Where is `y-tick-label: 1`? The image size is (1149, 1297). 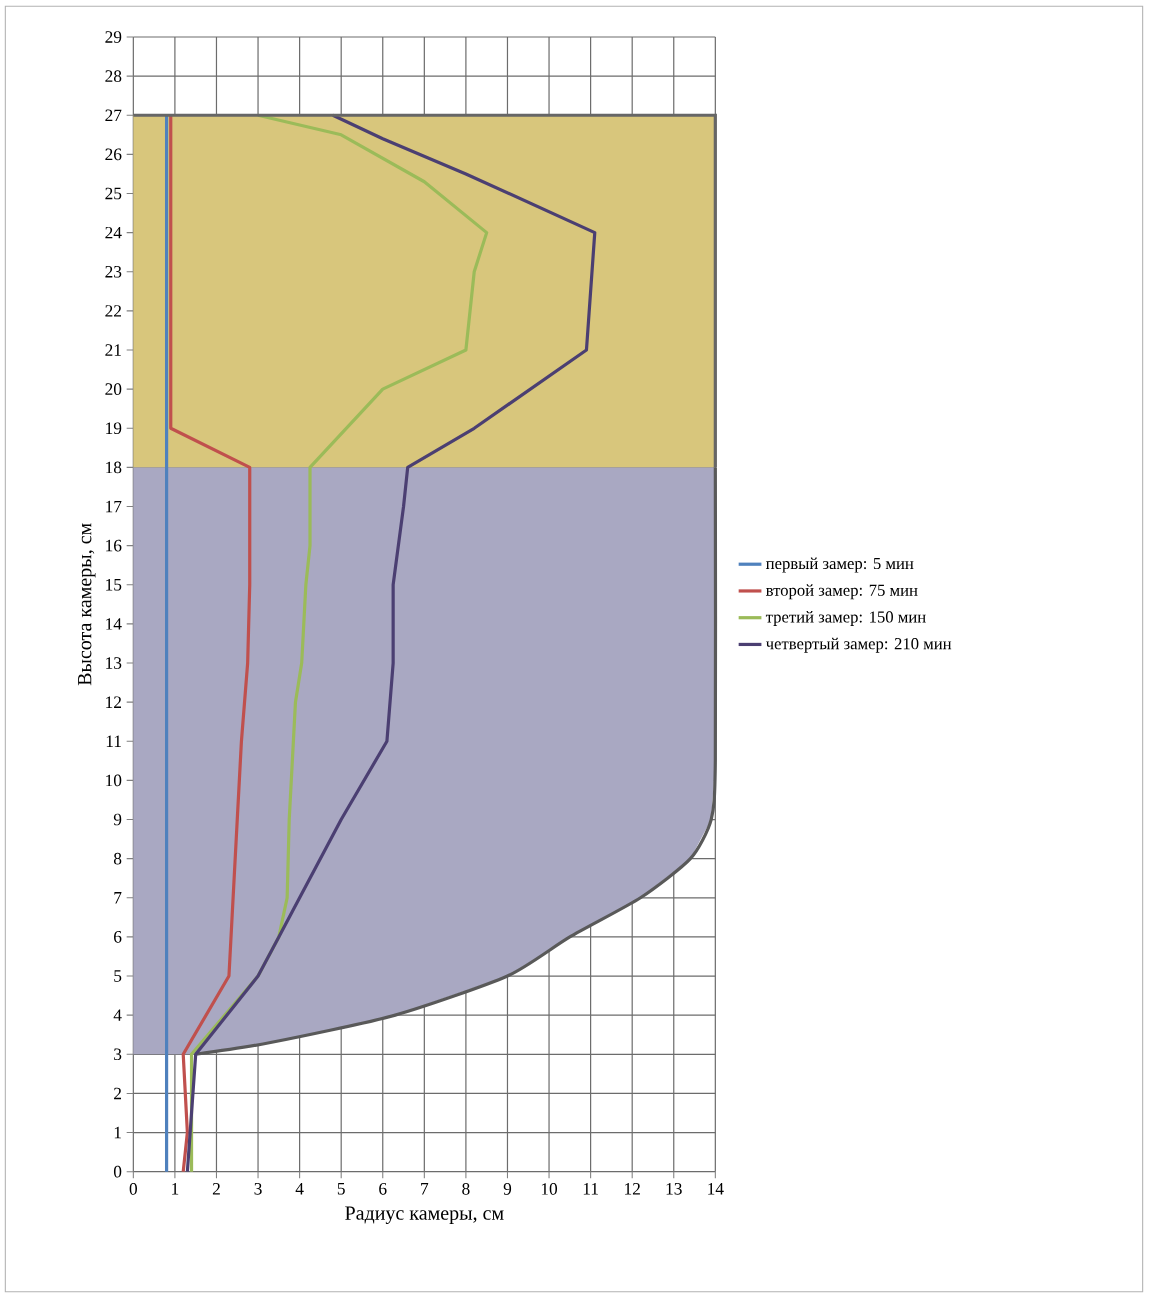
y-tick-label: 1 is located at coordinates (117, 1132).